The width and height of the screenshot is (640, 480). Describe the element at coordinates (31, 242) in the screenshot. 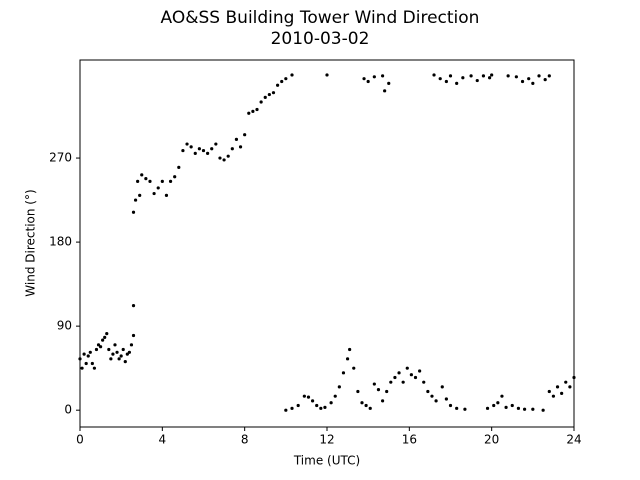

I see `y-axis-label: Wind Direction (°)` at that location.